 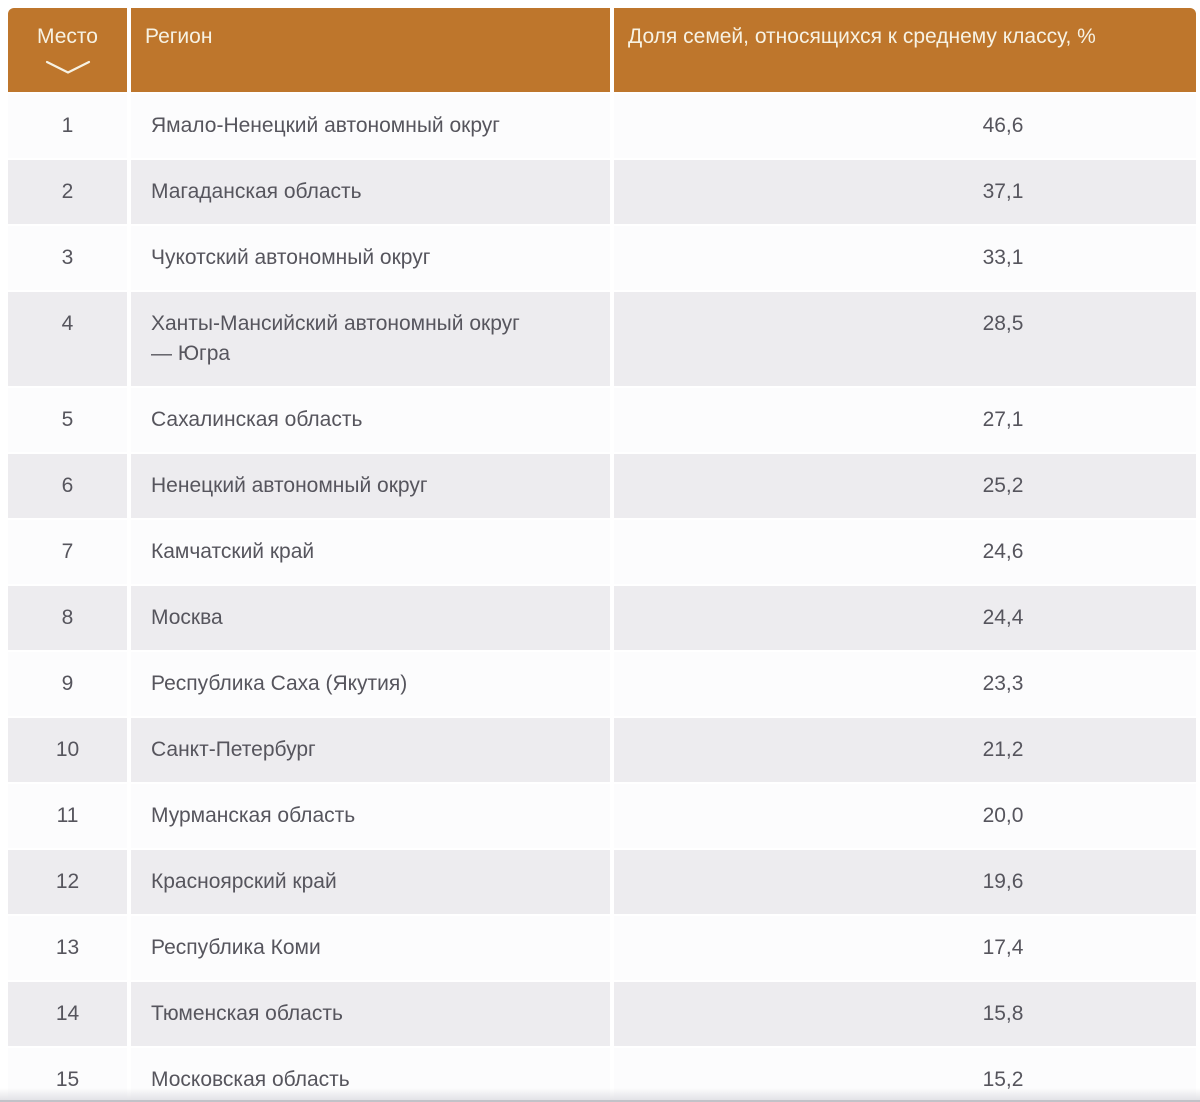 What do you see at coordinates (67, 1014) in the screenshot?
I see `rank-cell: 14` at bounding box center [67, 1014].